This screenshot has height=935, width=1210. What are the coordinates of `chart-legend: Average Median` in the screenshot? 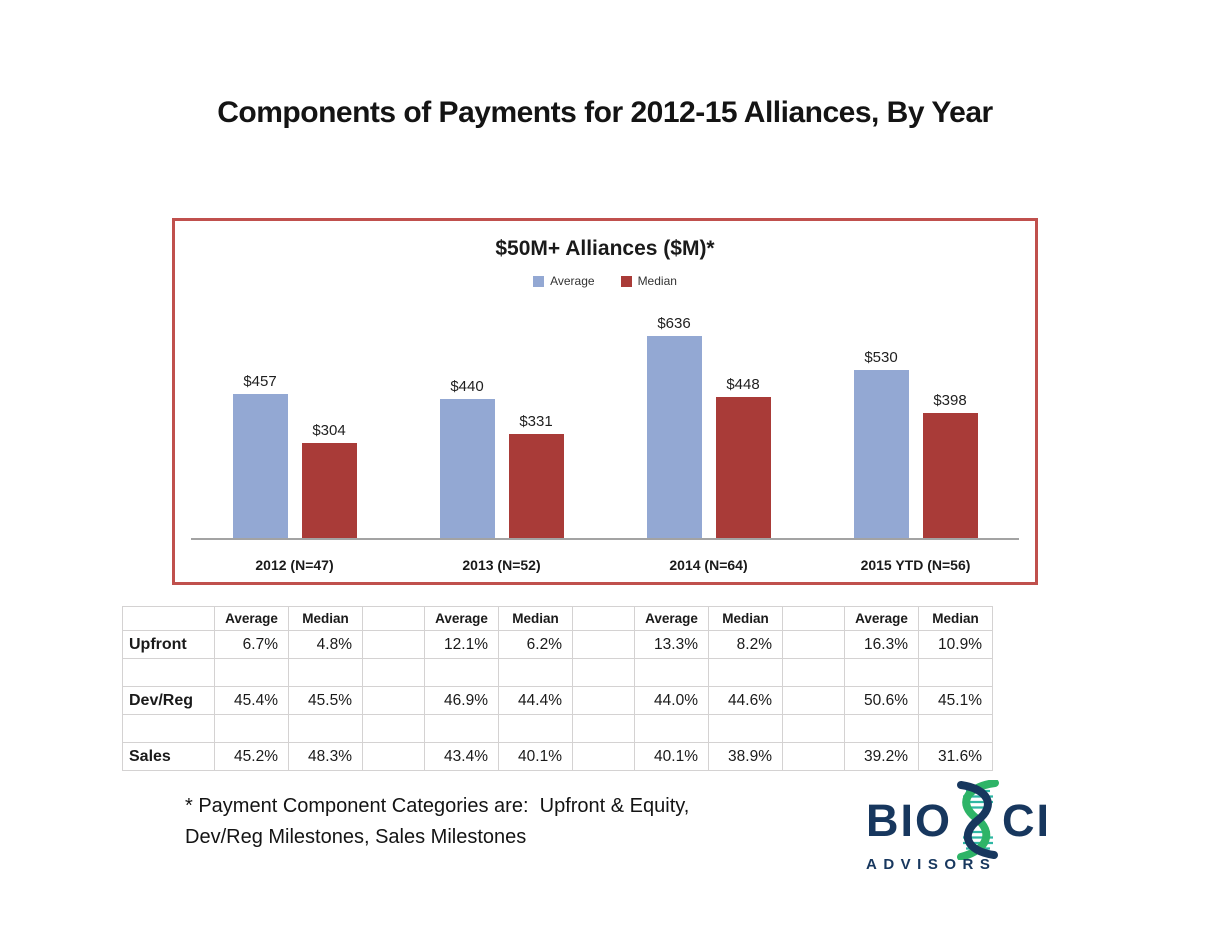 It's located at (605, 281).